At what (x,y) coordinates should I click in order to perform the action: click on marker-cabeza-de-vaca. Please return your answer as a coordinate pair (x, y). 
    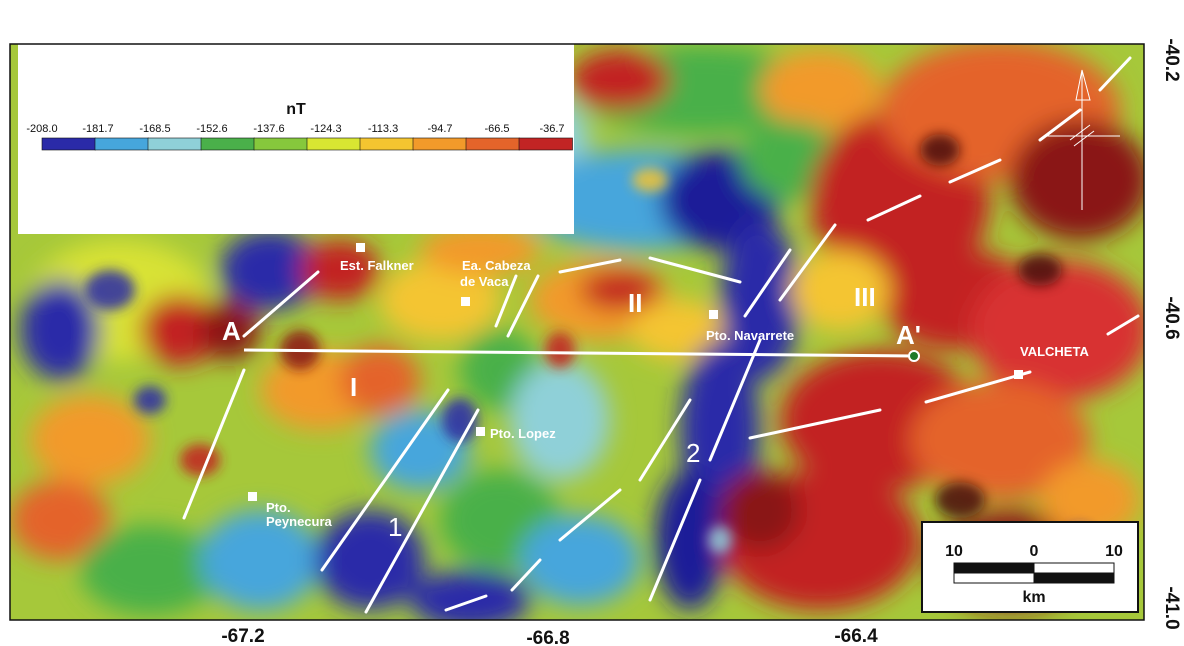
    Looking at the image, I should click on (465, 301).